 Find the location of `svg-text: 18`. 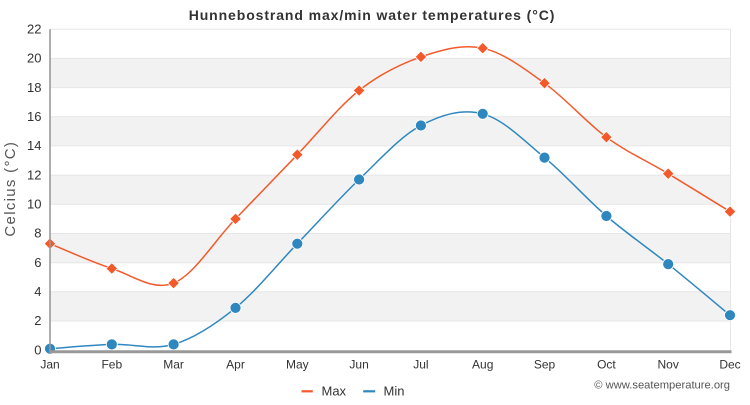

svg-text: 18 is located at coordinates (34, 87).